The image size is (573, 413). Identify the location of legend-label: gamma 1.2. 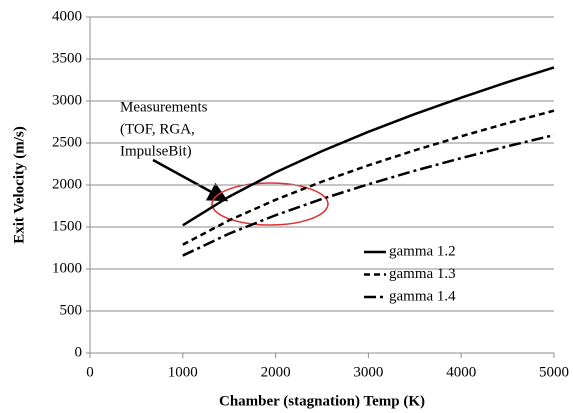
(422, 251).